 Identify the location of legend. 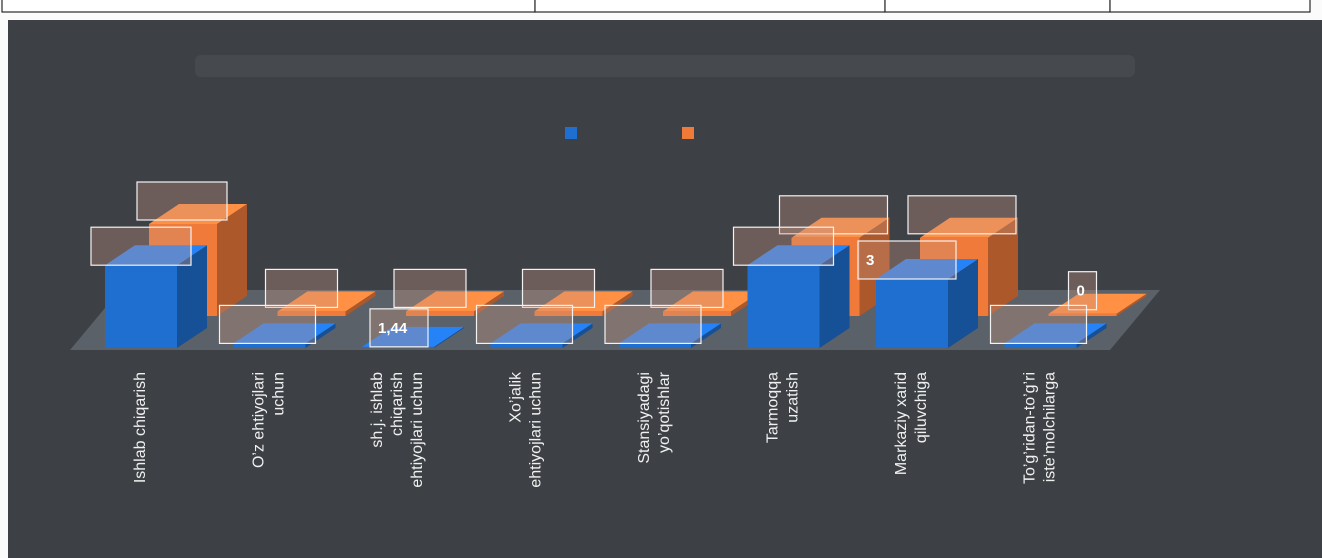
(629, 133).